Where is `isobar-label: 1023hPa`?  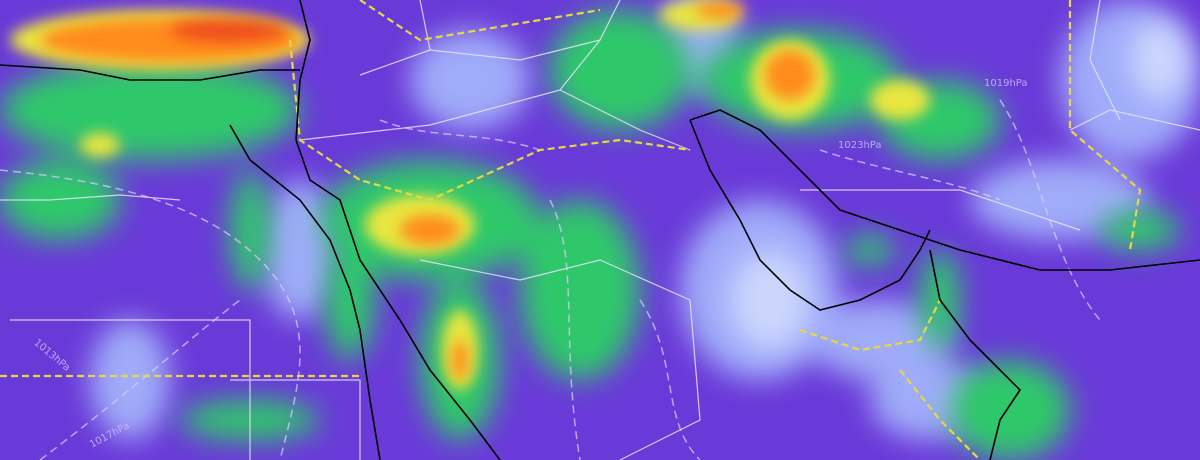
isobar-label: 1023hPa is located at coordinates (860, 145).